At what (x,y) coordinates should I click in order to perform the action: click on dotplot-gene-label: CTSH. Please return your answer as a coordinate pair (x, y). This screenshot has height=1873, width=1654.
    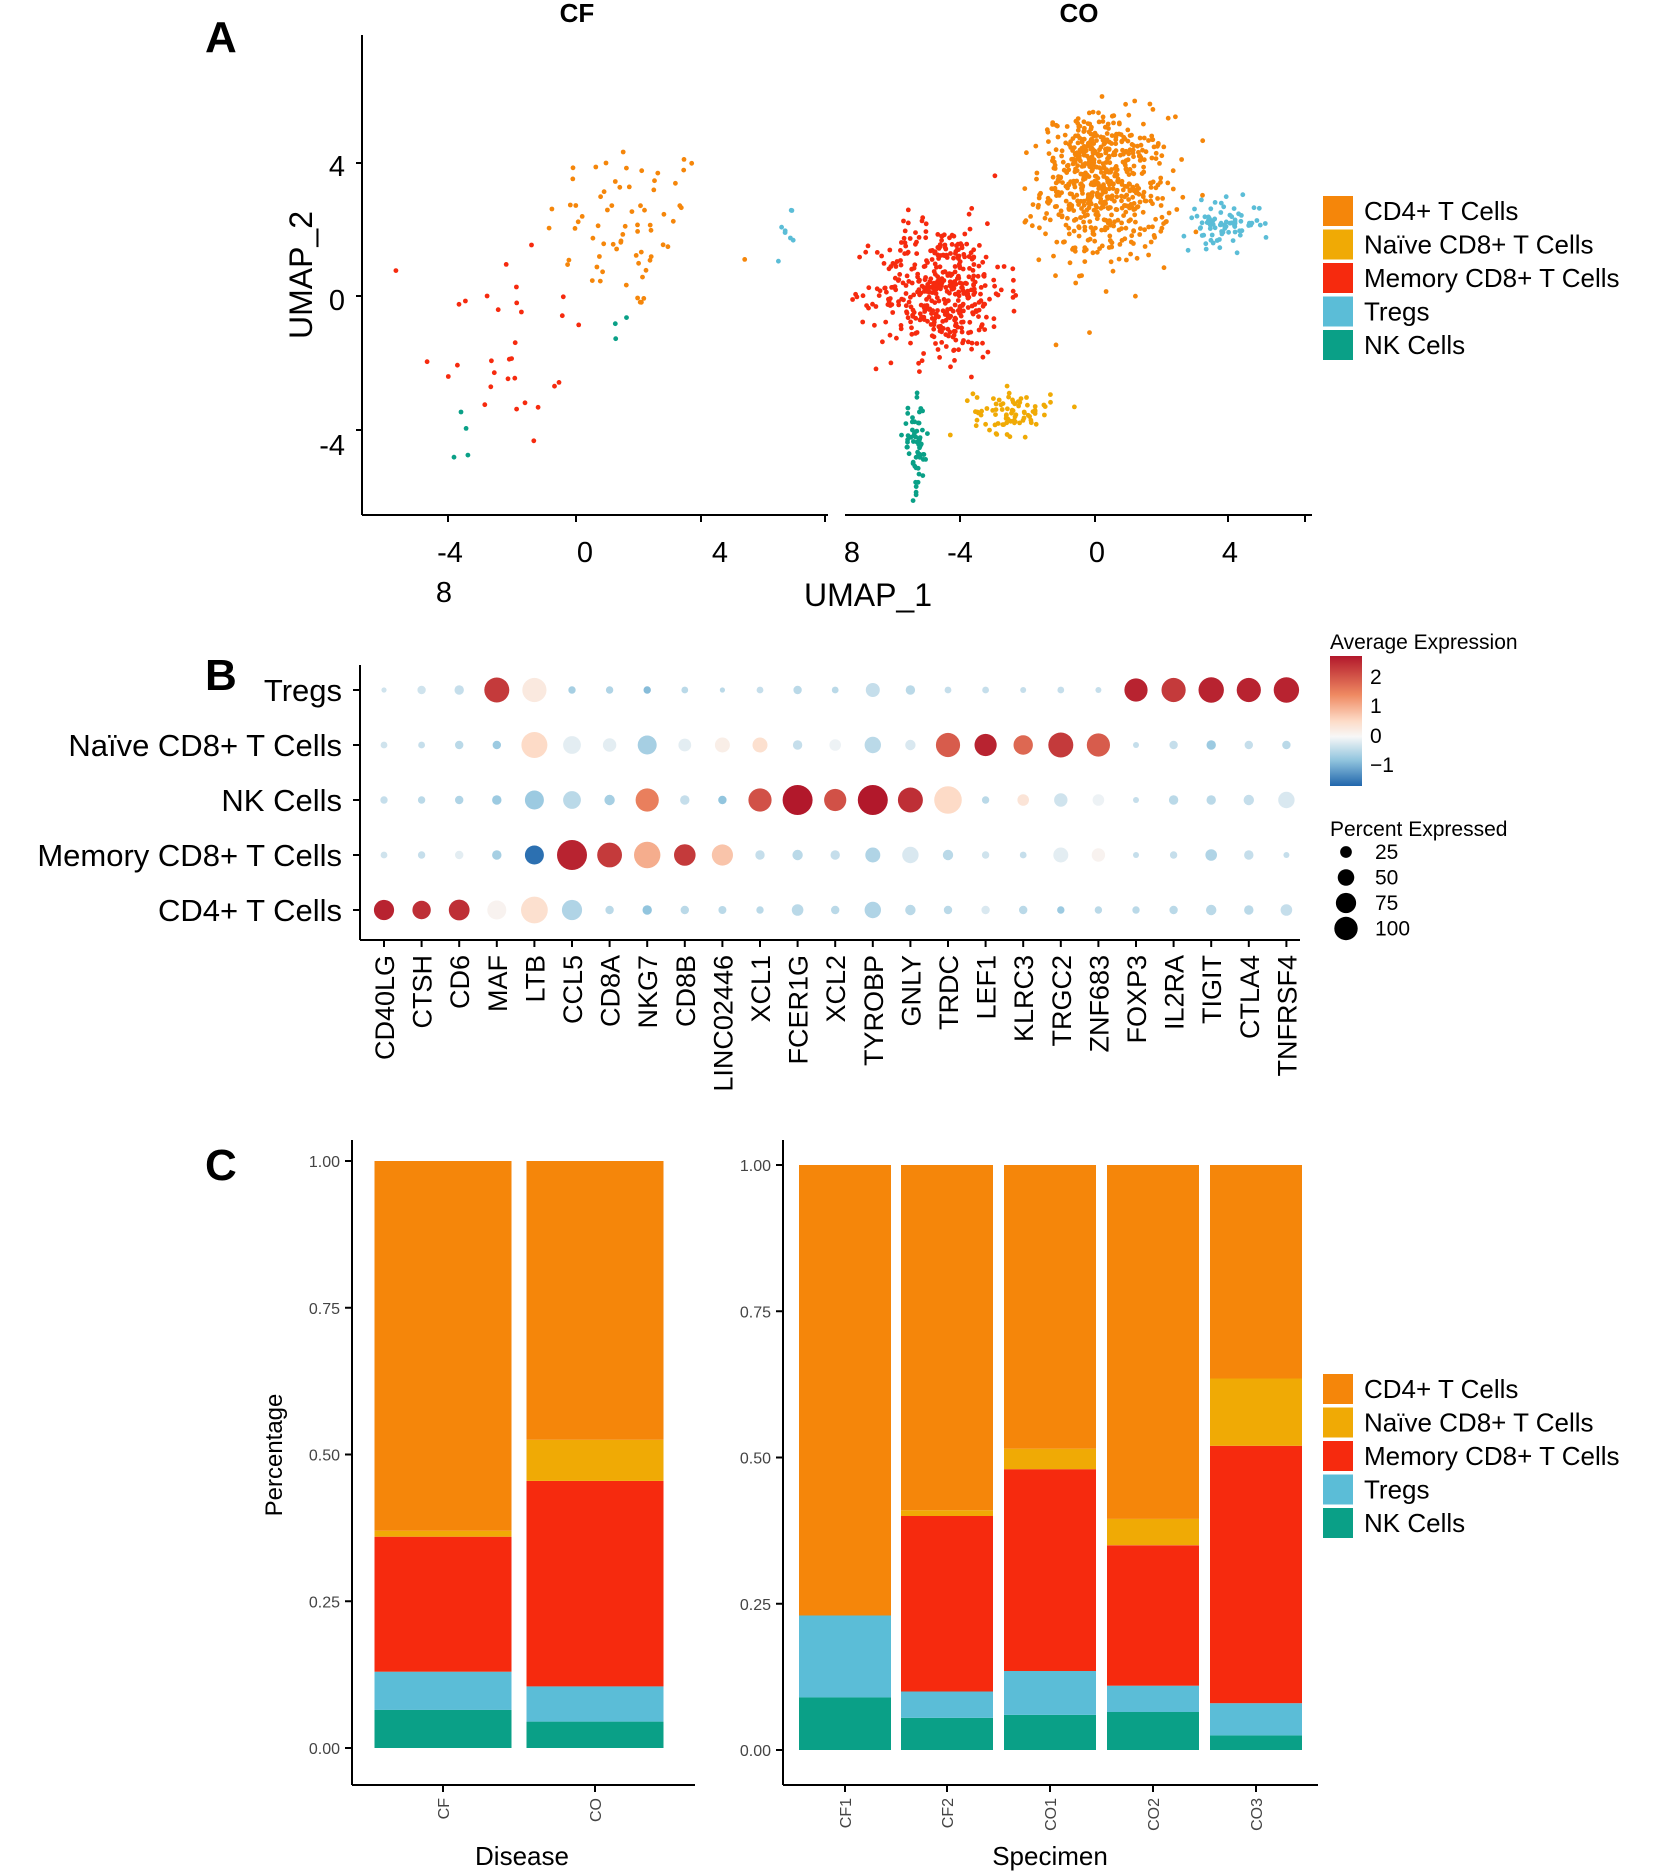
    Looking at the image, I should click on (423, 992).